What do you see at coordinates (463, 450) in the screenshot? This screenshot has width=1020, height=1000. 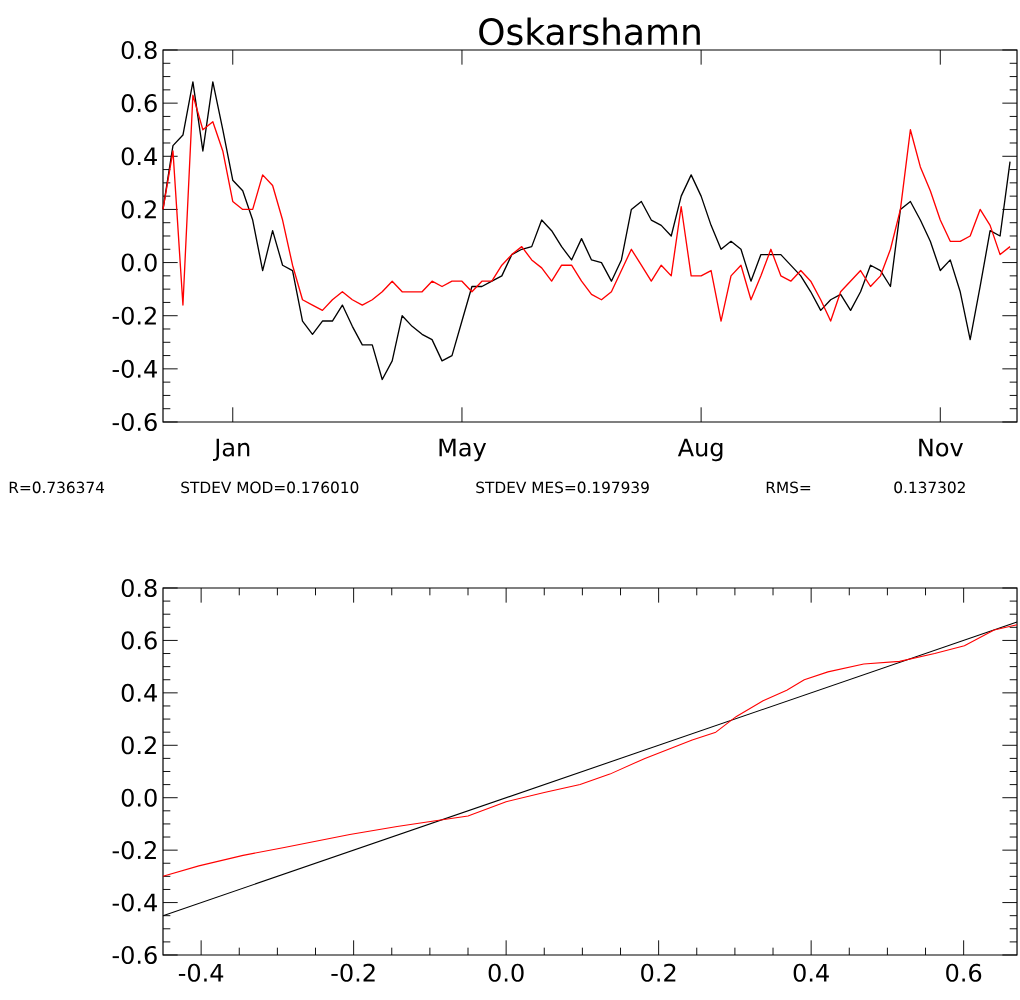 I see `x-tick-label: May` at bounding box center [463, 450].